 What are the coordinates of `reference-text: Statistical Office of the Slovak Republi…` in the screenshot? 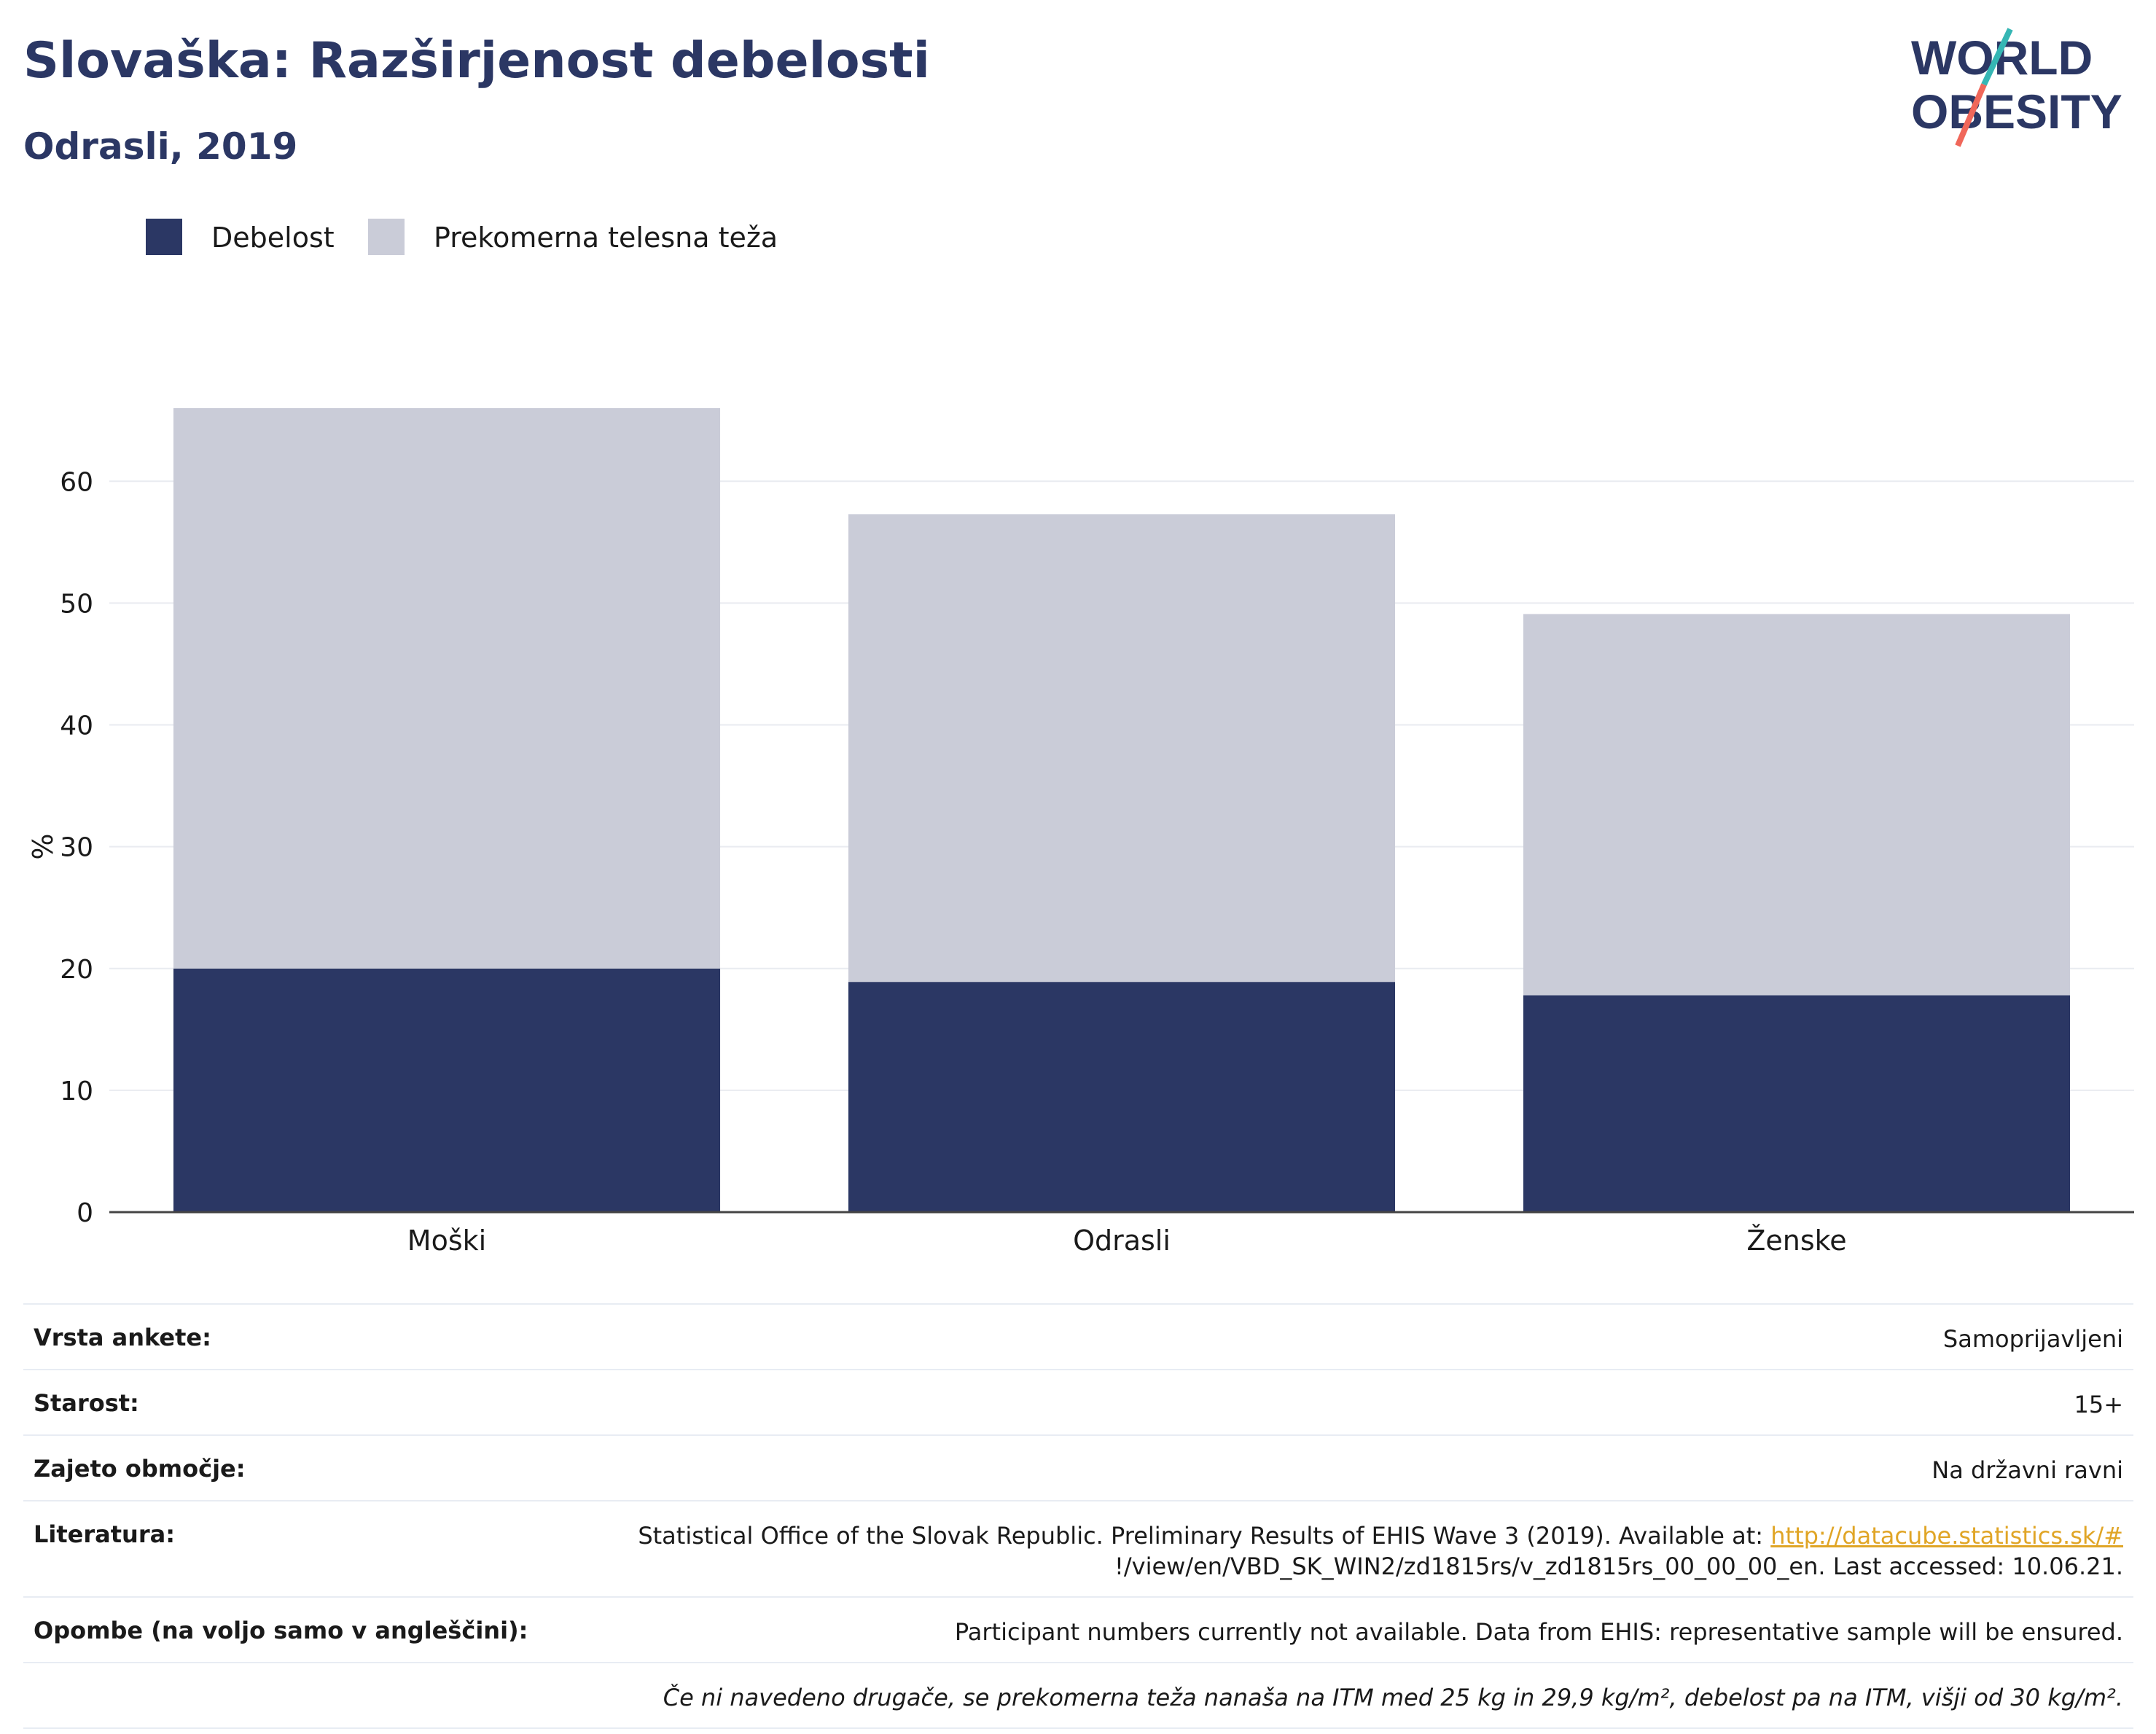 It's located at (1205, 1536).